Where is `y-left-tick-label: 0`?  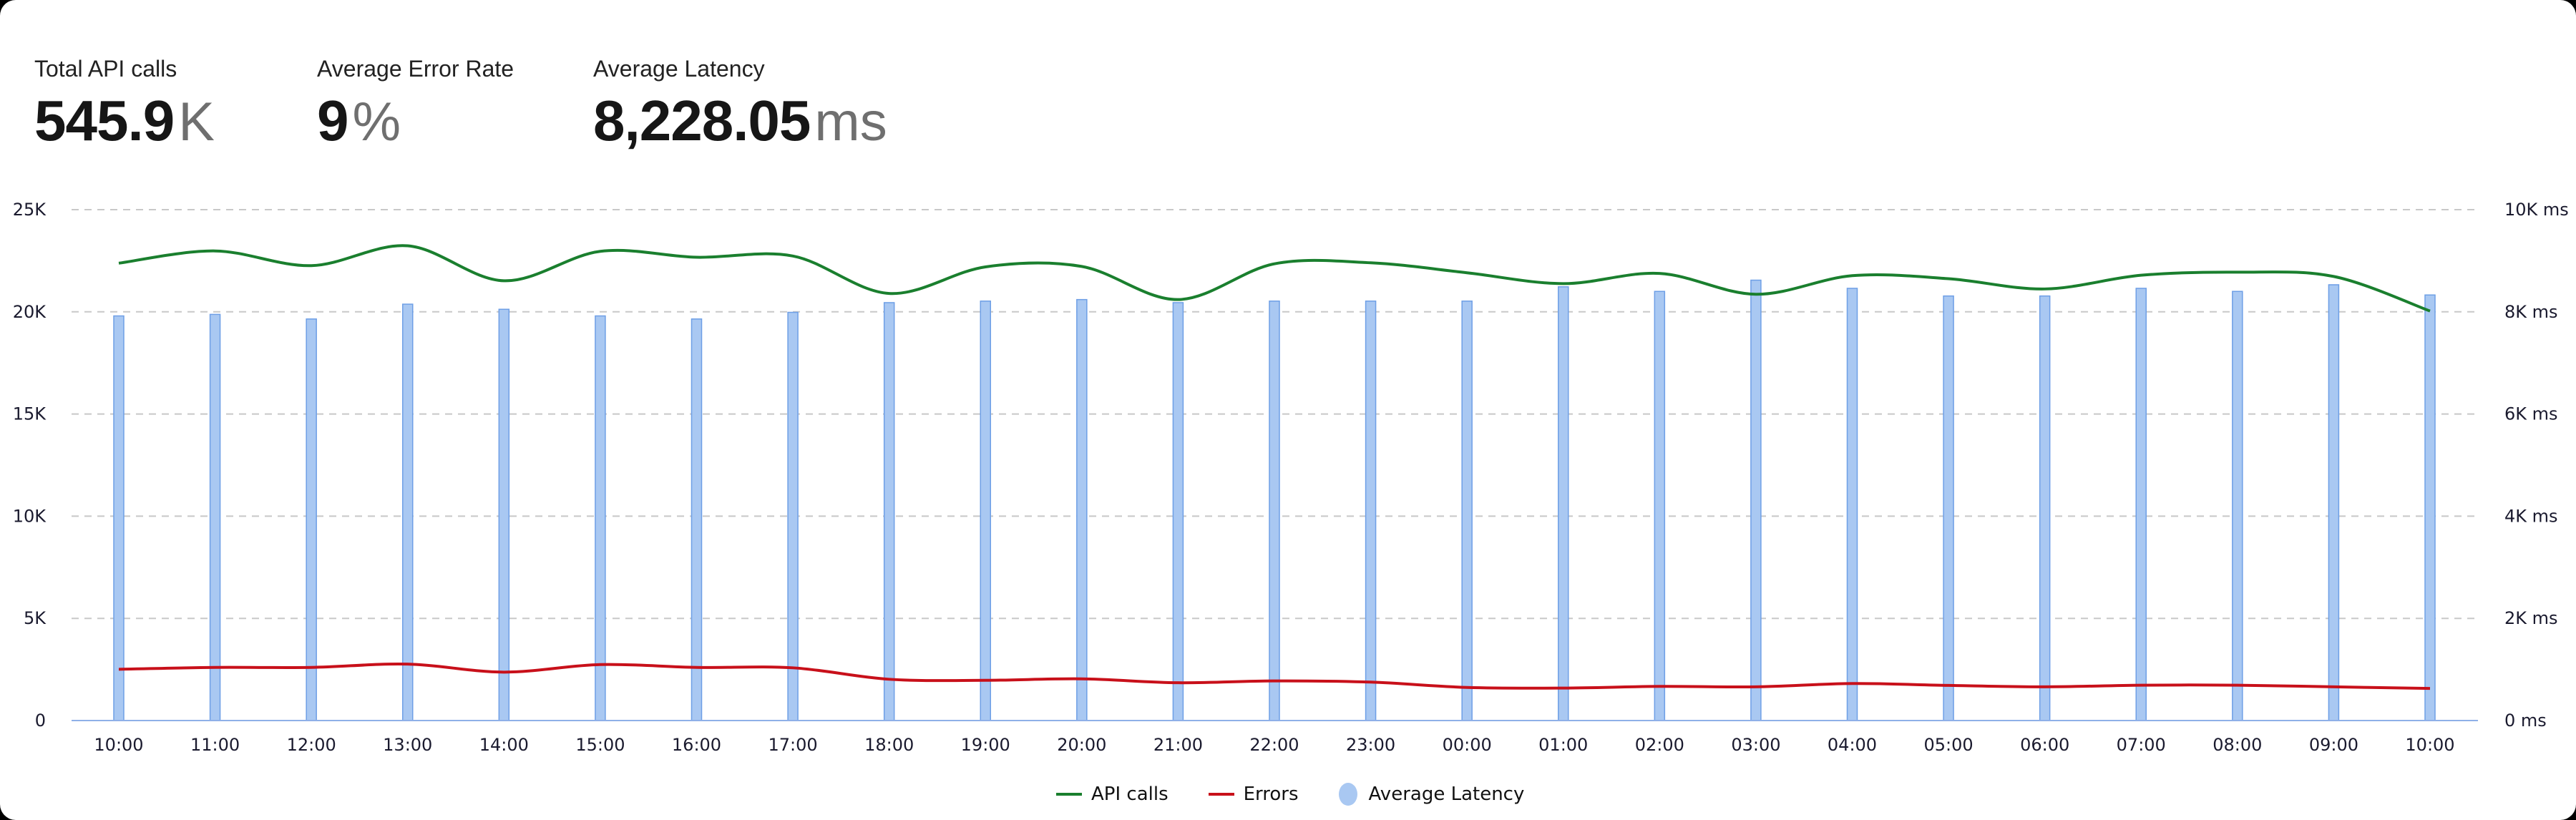 y-left-tick-label: 0 is located at coordinates (40, 721).